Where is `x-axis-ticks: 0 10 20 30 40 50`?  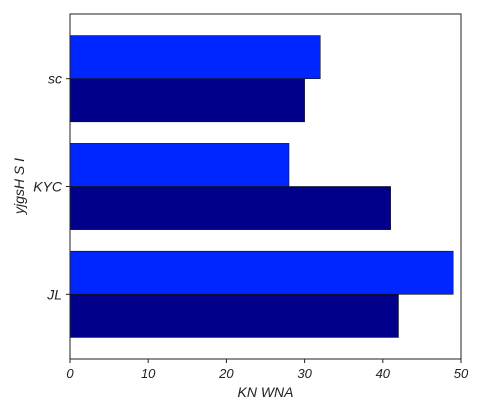 x-axis-ticks: 0 10 20 30 40 50 is located at coordinates (267, 370).